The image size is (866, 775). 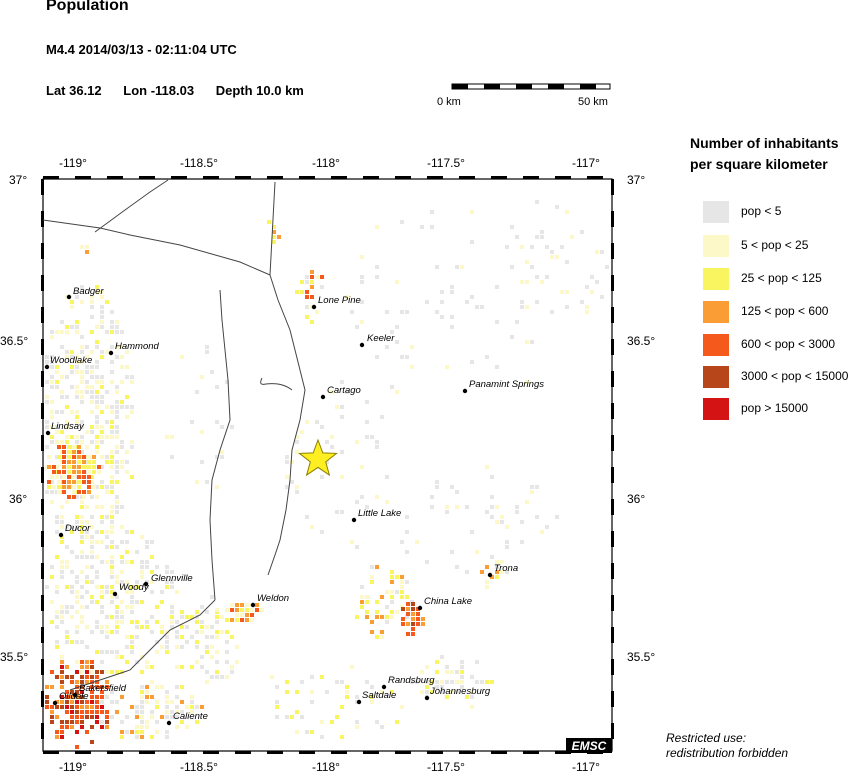 I want to click on city-label: Weldon, so click(x=273, y=598).